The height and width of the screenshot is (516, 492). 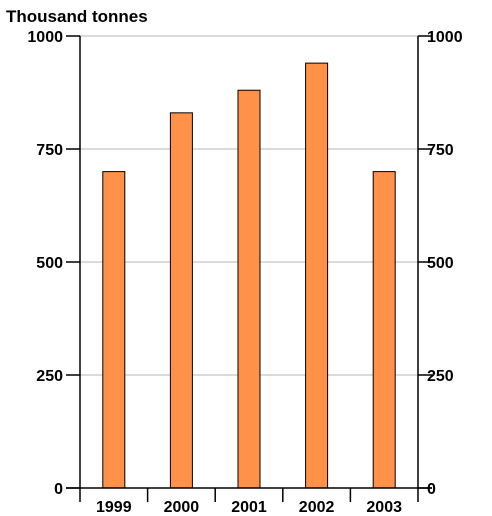 What do you see at coordinates (431, 489) in the screenshot?
I see `right-tick-label-0: 0` at bounding box center [431, 489].